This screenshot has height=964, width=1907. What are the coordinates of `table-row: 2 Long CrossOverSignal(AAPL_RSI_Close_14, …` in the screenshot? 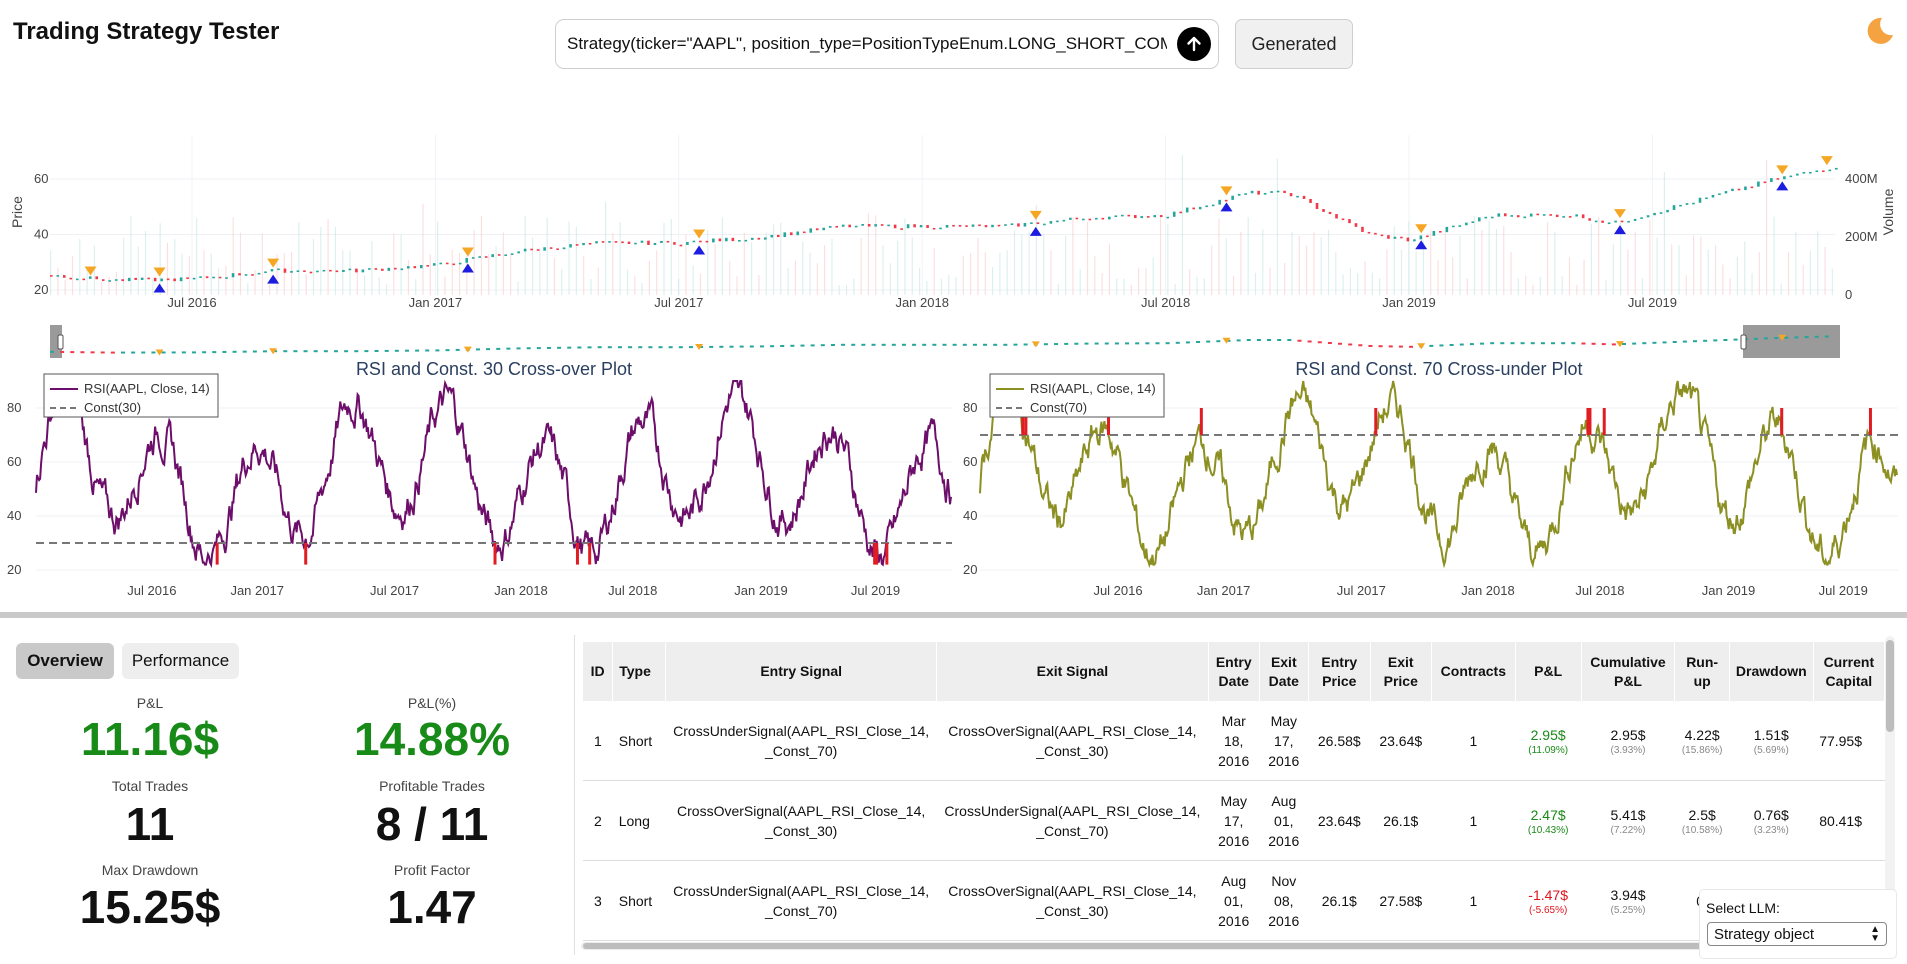 It's located at (1234, 820).